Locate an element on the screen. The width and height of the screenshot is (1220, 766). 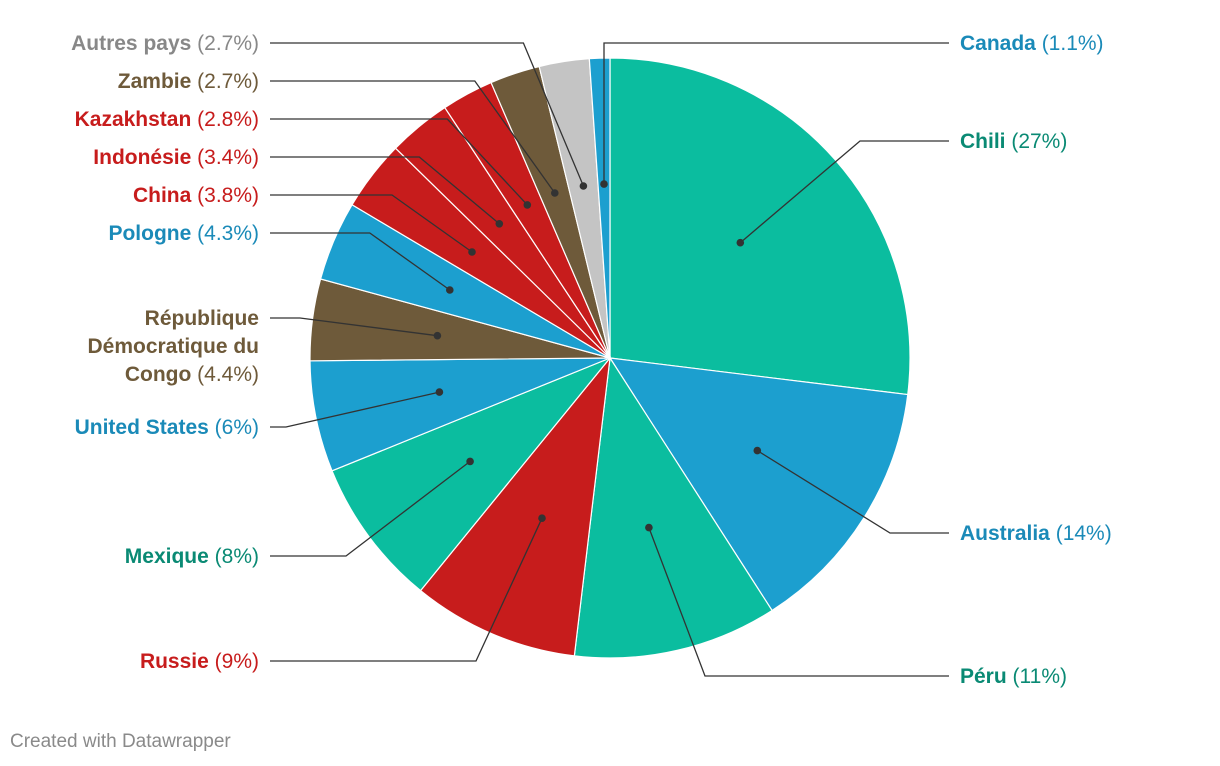
leader-dot-australia is located at coordinates (757, 450).